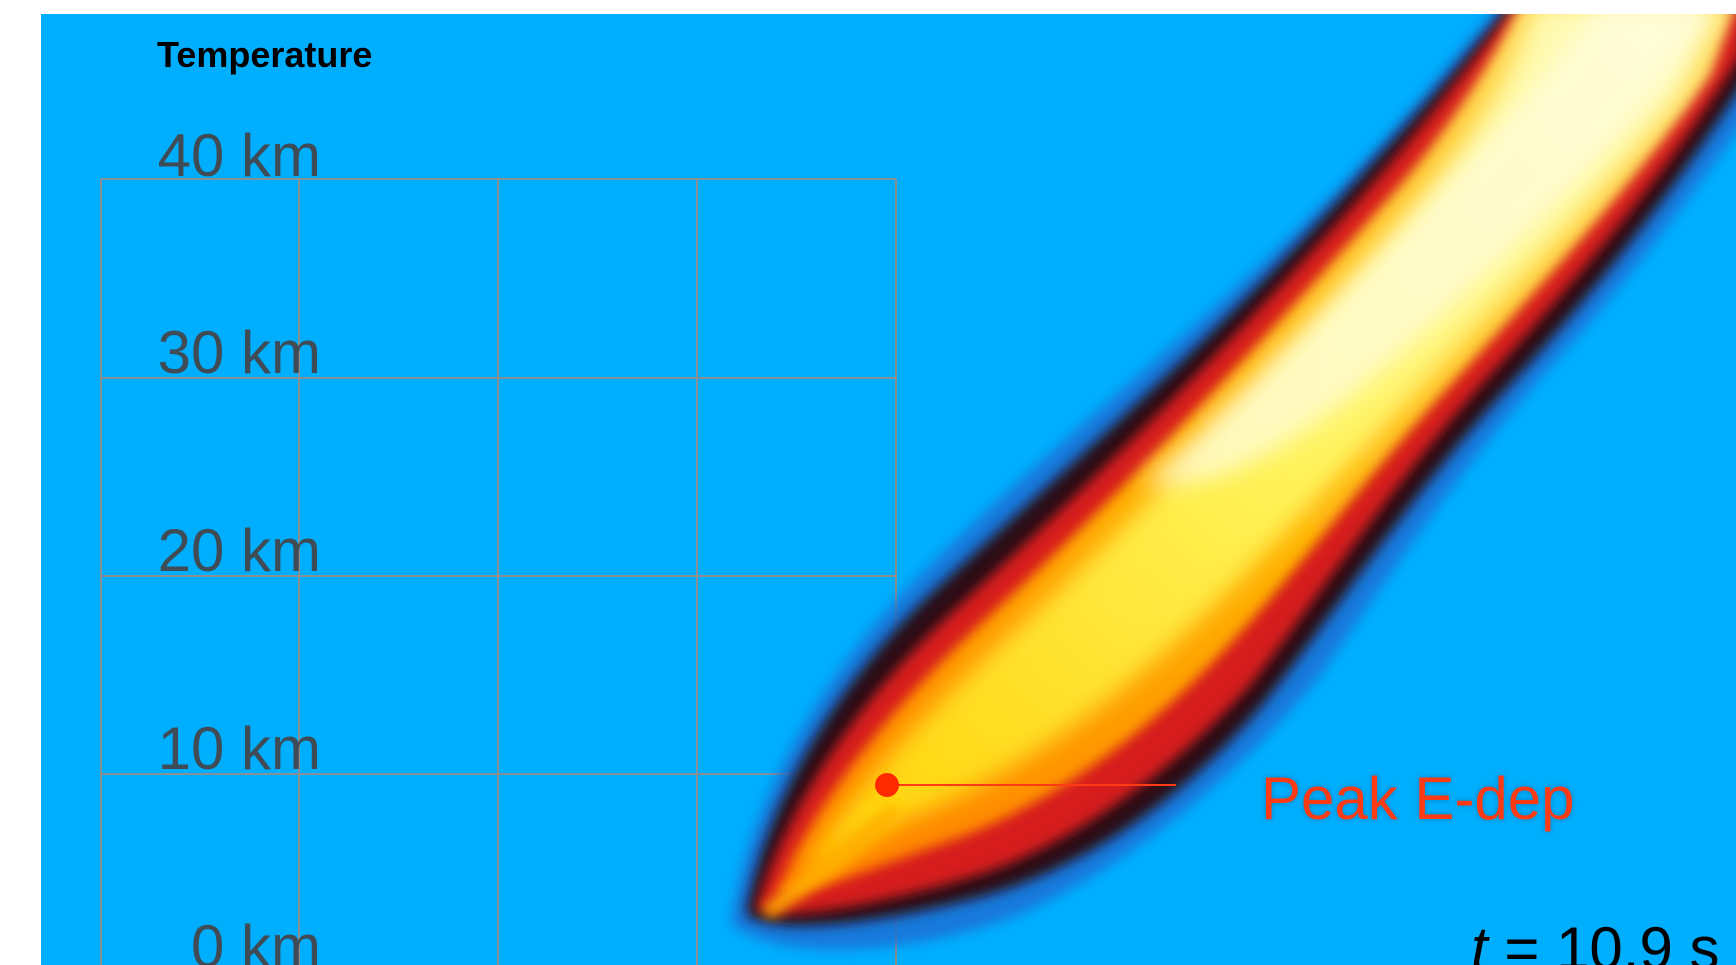 The image size is (1736, 965). Describe the element at coordinates (1418, 798) in the screenshot. I see `peak-edep-label: Peak E-dep` at that location.